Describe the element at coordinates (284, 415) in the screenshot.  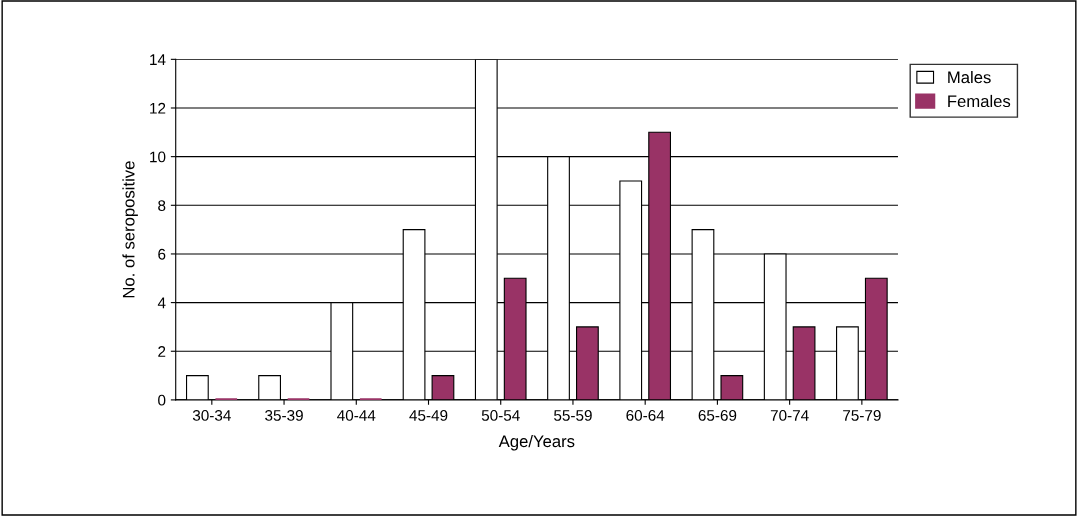
I see `x-tick-label: 35-39` at that location.